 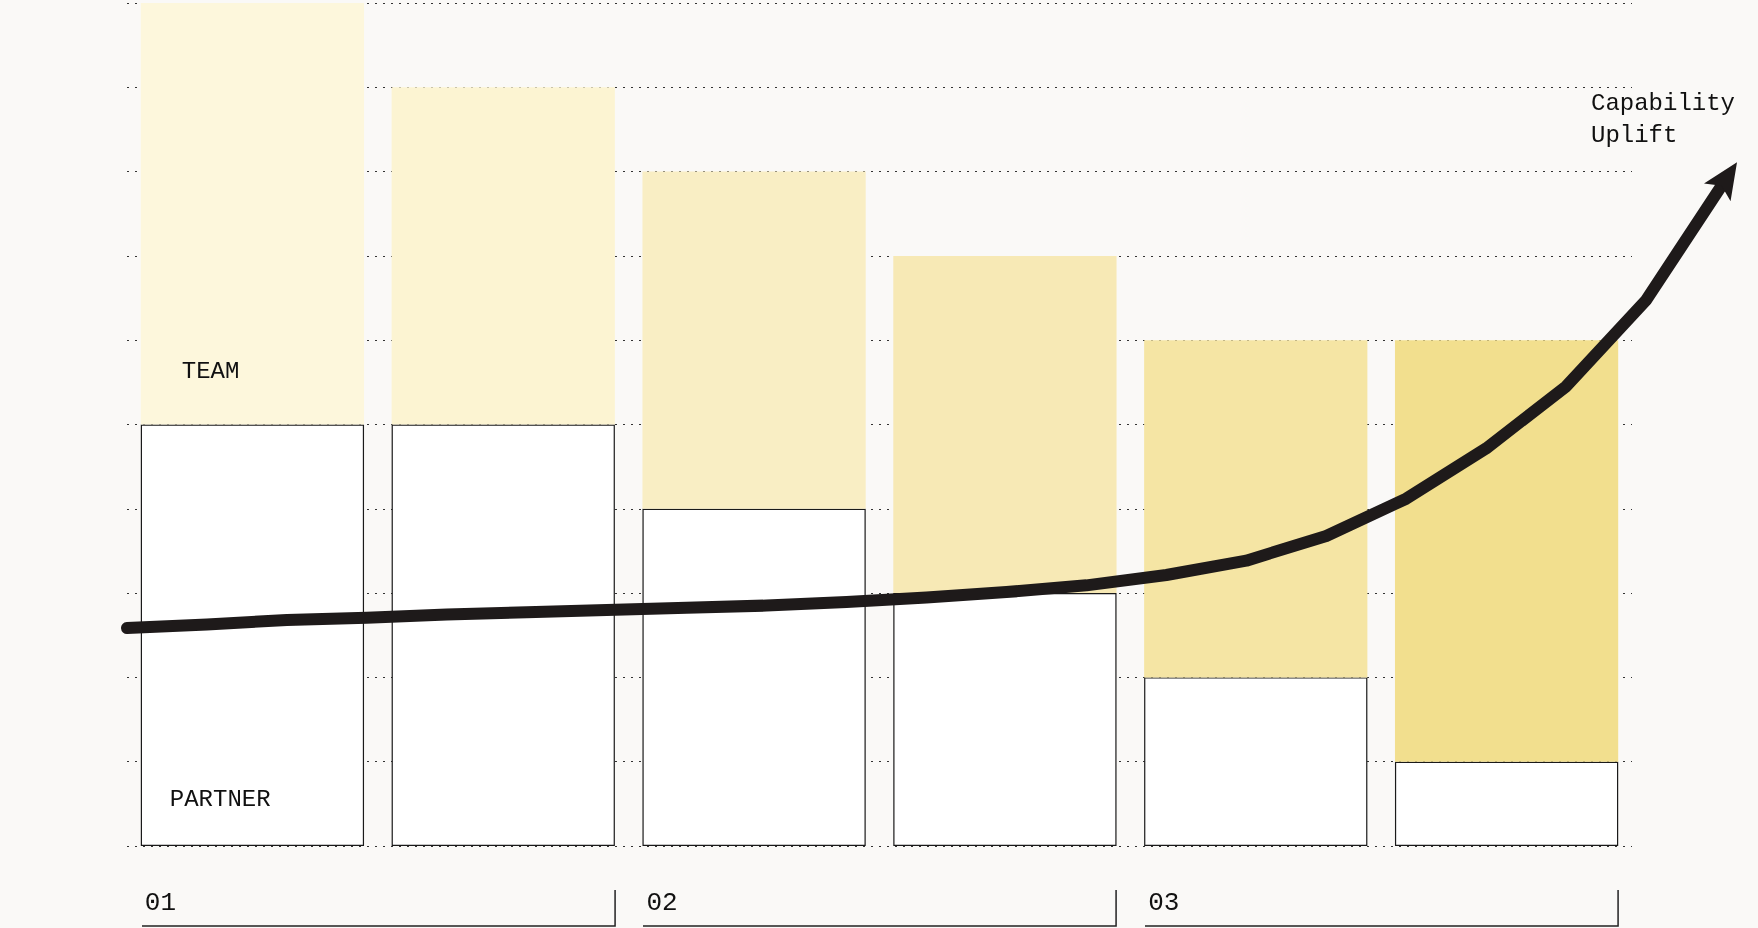 What do you see at coordinates (1670, 119) in the screenshot?
I see `series-label: Capability Uplift` at bounding box center [1670, 119].